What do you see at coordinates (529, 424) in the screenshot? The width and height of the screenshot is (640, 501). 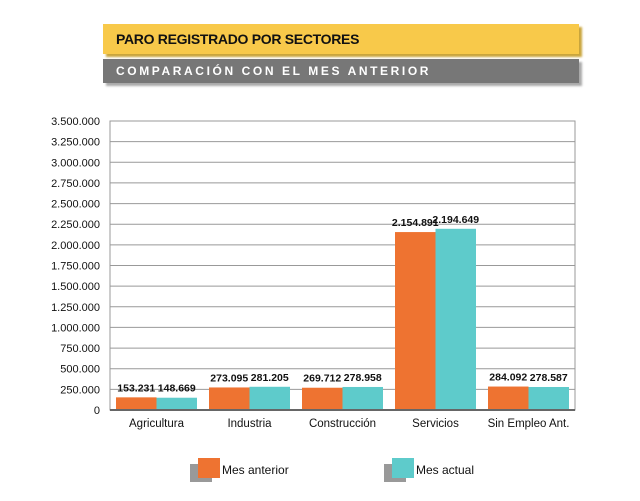 I see `x-tick-label: Sin Empleo Ant.` at bounding box center [529, 424].